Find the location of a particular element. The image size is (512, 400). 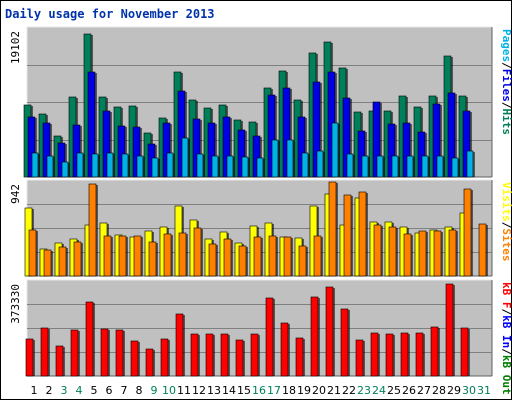

day-label: 2 is located at coordinates (49, 390).